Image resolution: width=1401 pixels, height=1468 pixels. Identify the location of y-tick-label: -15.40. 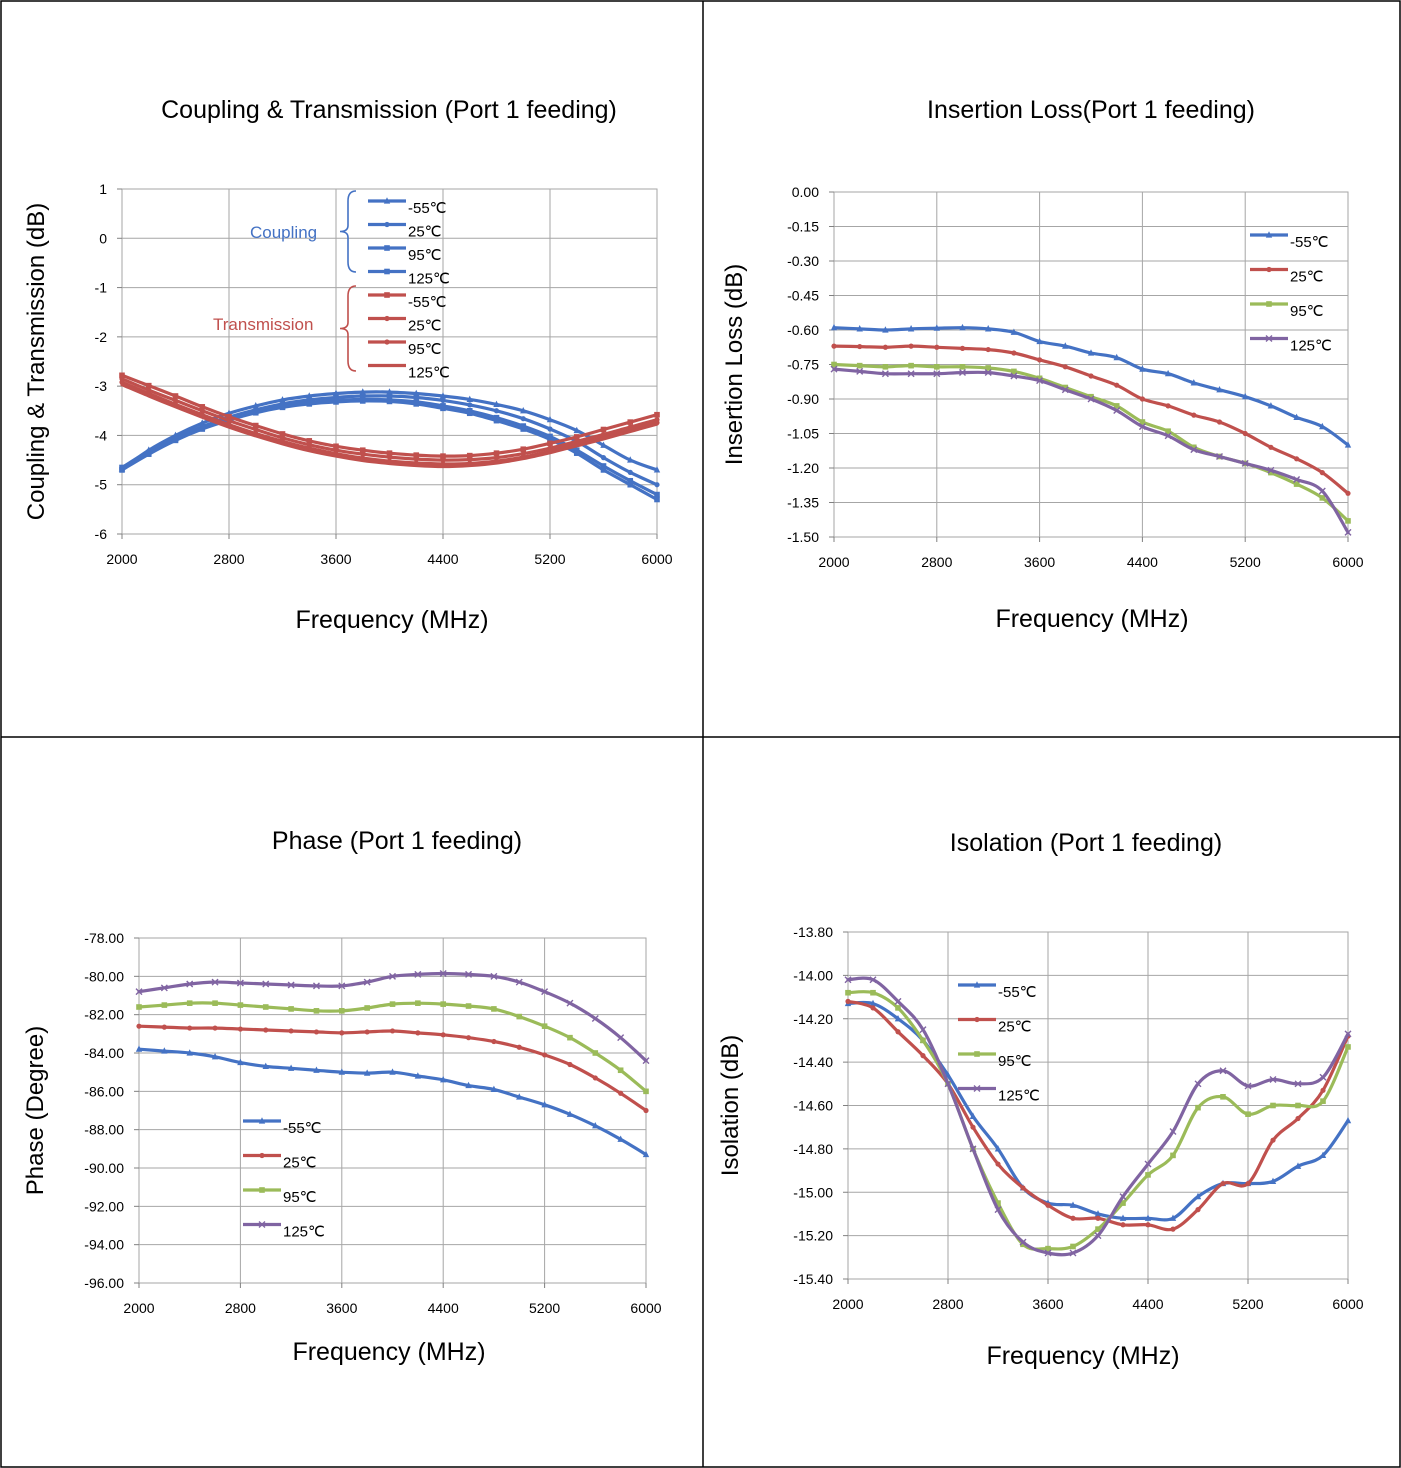
(813, 1279).